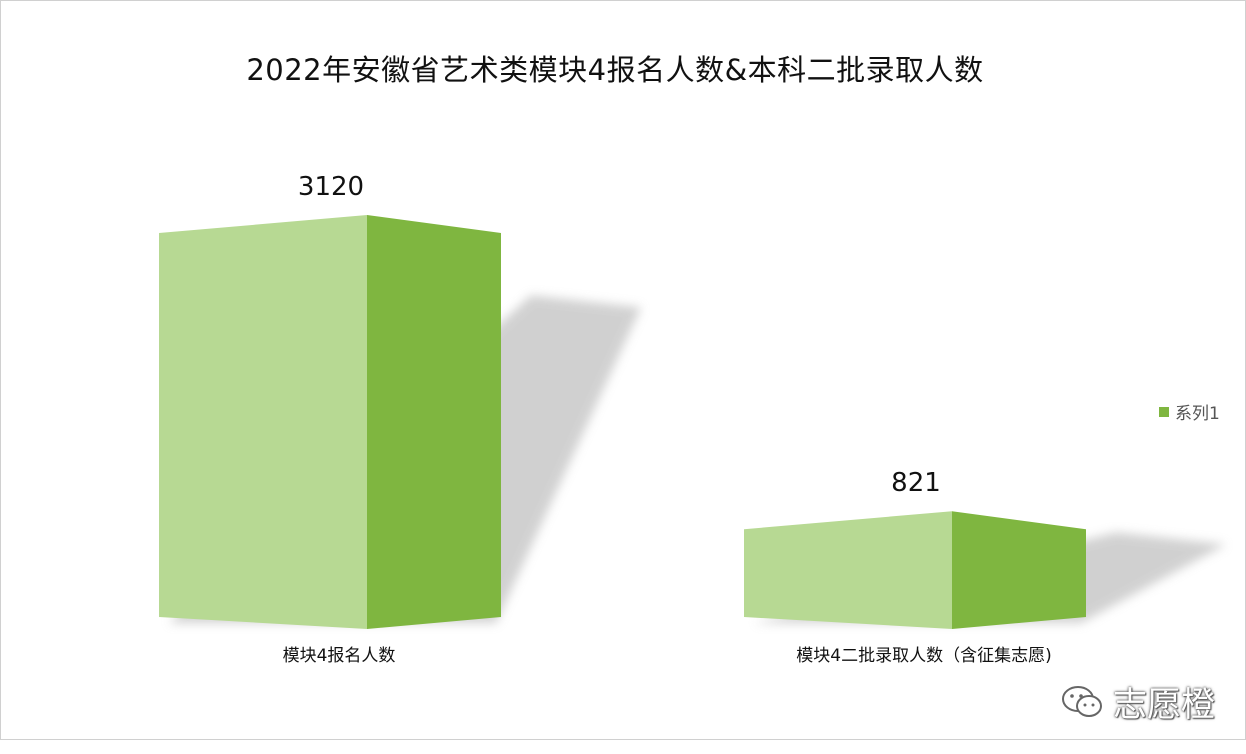 The height and width of the screenshot is (754, 1246). I want to click on category-label: 模块4报名人数, so click(339, 656).